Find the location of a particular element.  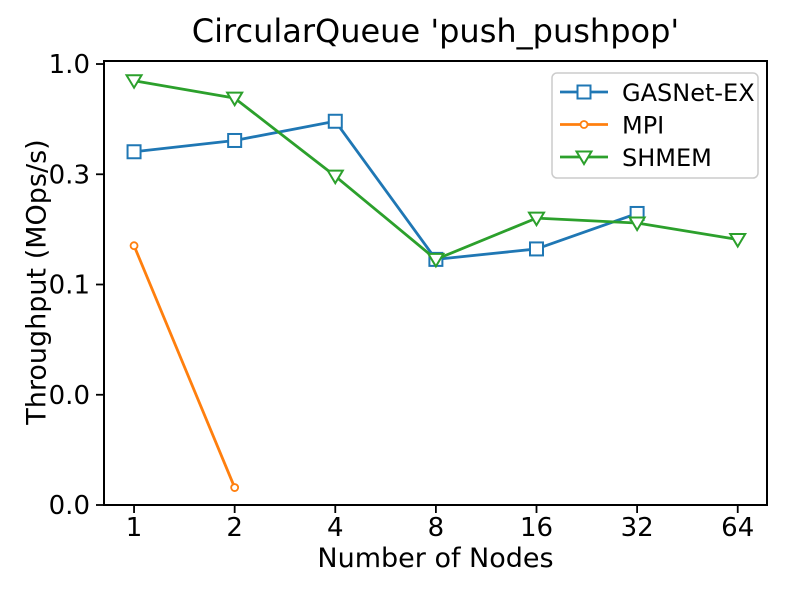

legend-label: GASNet-EX is located at coordinates (688, 93).